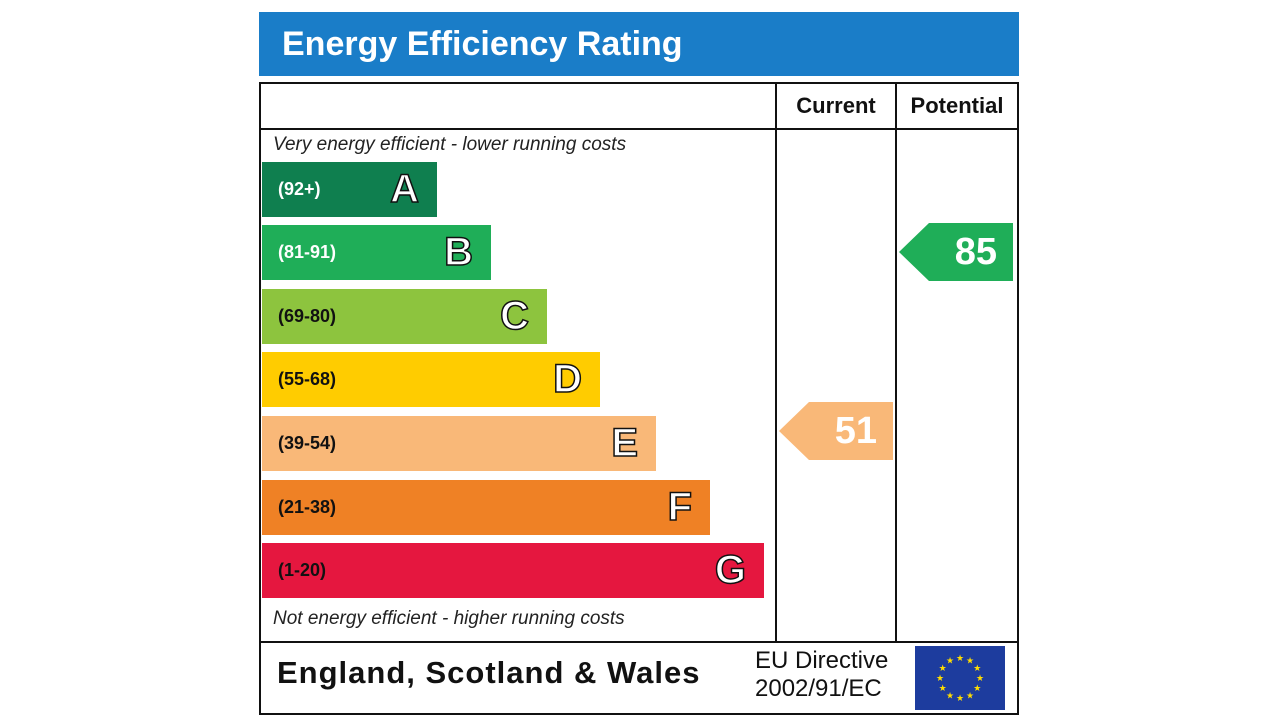 The height and width of the screenshot is (720, 1280). What do you see at coordinates (960, 678) in the screenshot?
I see `eu-flag-icon: ★ ★★★★★★★★★★★` at bounding box center [960, 678].